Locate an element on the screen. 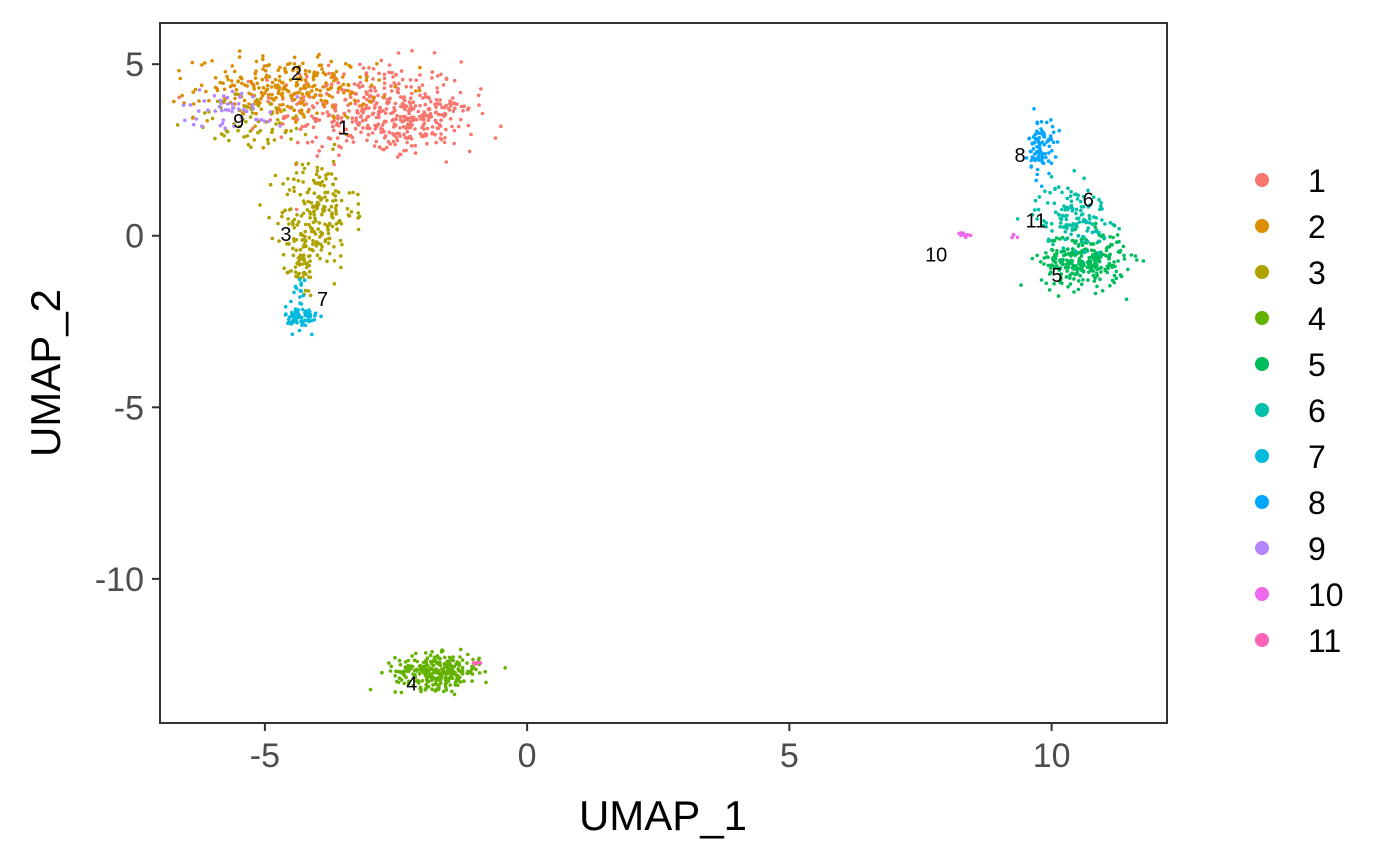  x-axis: -5 0 5 10 is located at coordinates (660, 749).